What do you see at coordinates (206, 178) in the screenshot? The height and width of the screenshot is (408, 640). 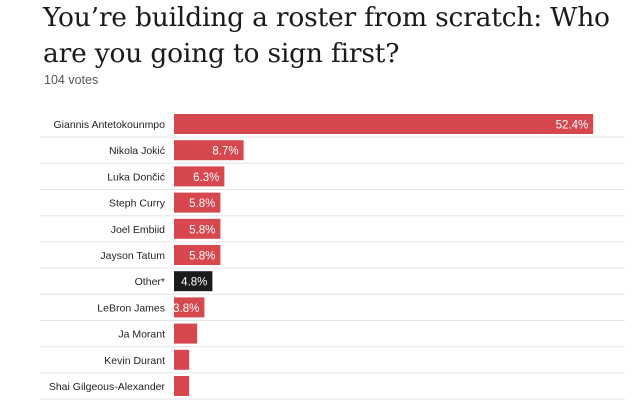 I see `value-label: 6.3%` at bounding box center [206, 178].